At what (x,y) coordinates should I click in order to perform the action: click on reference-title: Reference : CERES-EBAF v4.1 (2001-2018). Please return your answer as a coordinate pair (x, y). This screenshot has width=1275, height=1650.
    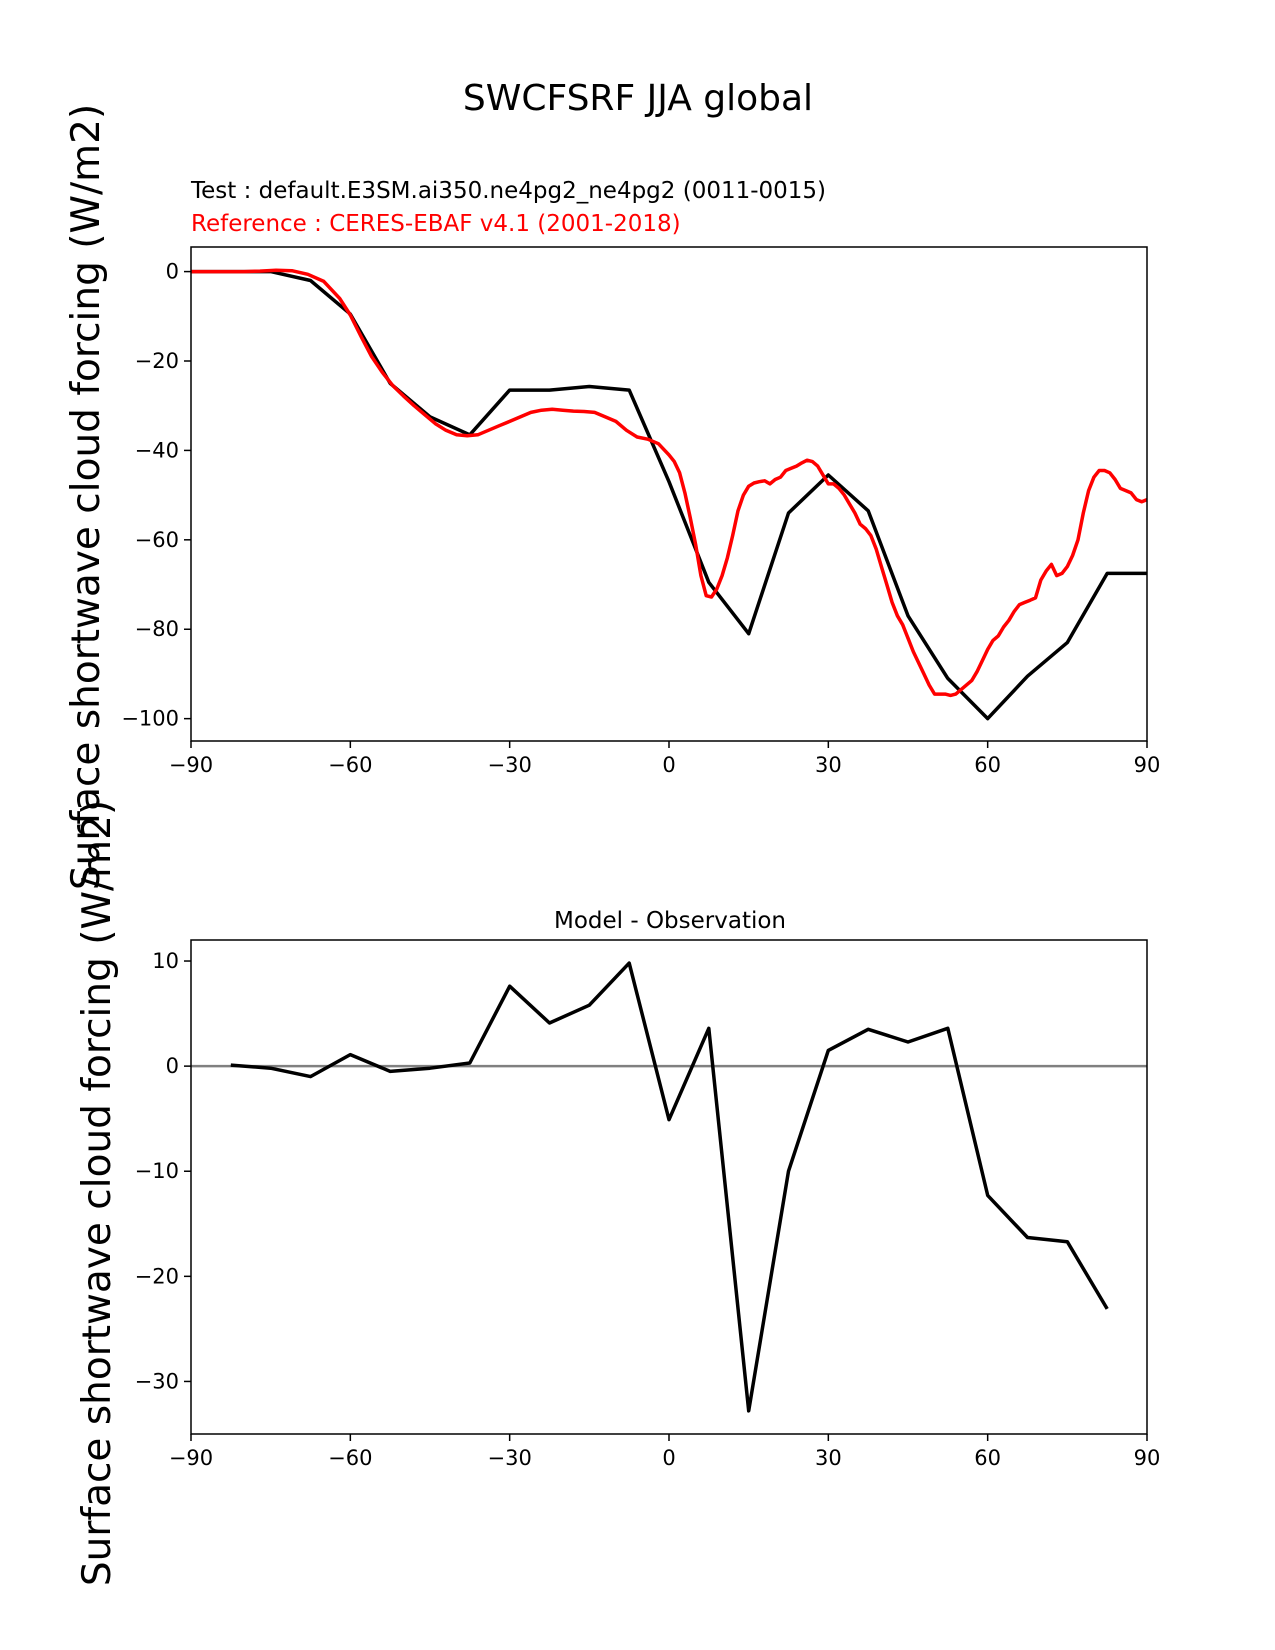
    Looking at the image, I should click on (436, 224).